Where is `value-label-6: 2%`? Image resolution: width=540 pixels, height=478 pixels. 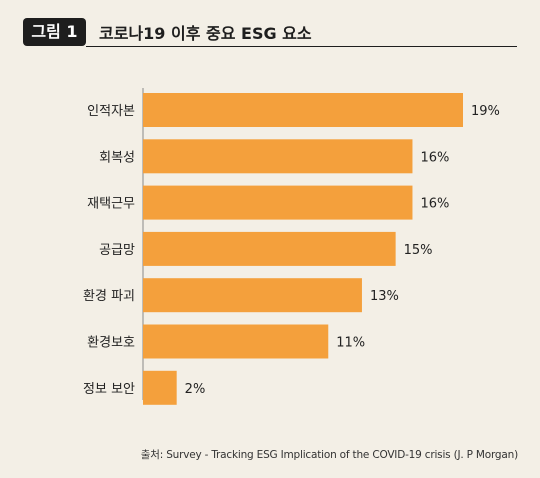
value-label-6: 2% is located at coordinates (195, 389).